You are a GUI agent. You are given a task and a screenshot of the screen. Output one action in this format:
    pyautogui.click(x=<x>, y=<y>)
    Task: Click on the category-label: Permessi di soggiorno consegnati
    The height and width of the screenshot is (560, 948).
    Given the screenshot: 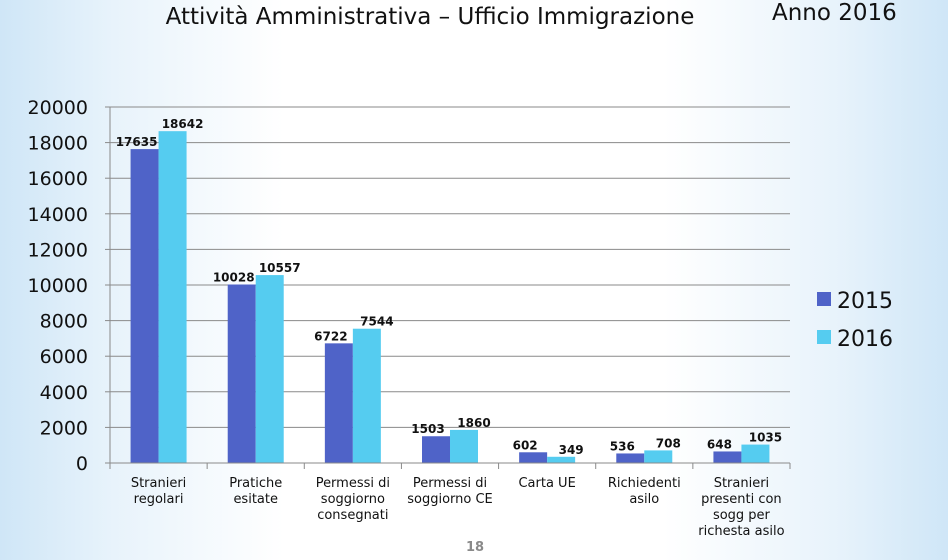 What is the action you would take?
    pyautogui.click(x=353, y=499)
    